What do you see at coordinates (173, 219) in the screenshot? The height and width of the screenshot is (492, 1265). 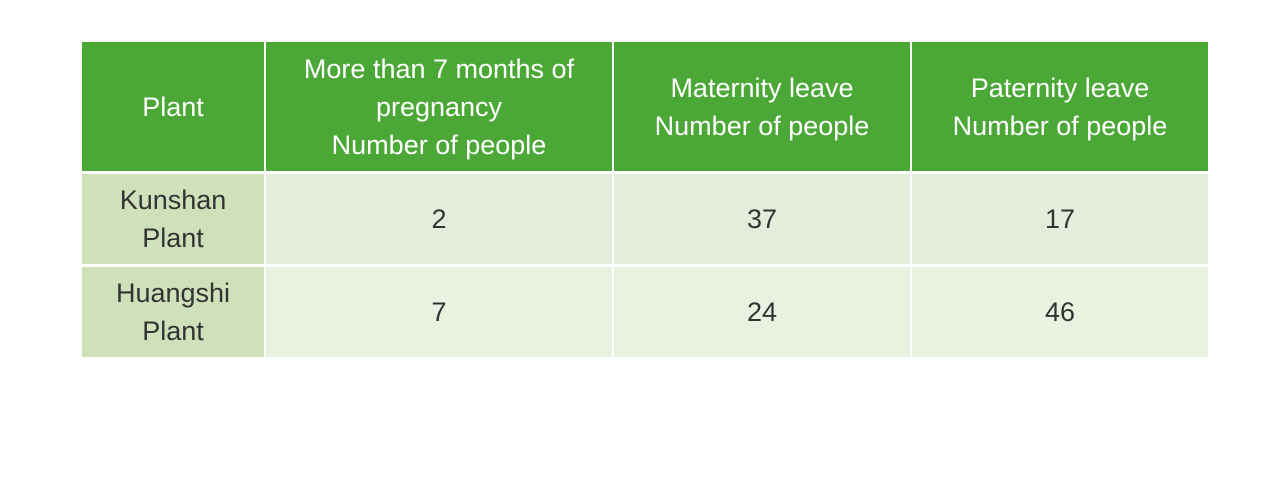 I see `row-label-kunshan: Kunshan Plant` at bounding box center [173, 219].